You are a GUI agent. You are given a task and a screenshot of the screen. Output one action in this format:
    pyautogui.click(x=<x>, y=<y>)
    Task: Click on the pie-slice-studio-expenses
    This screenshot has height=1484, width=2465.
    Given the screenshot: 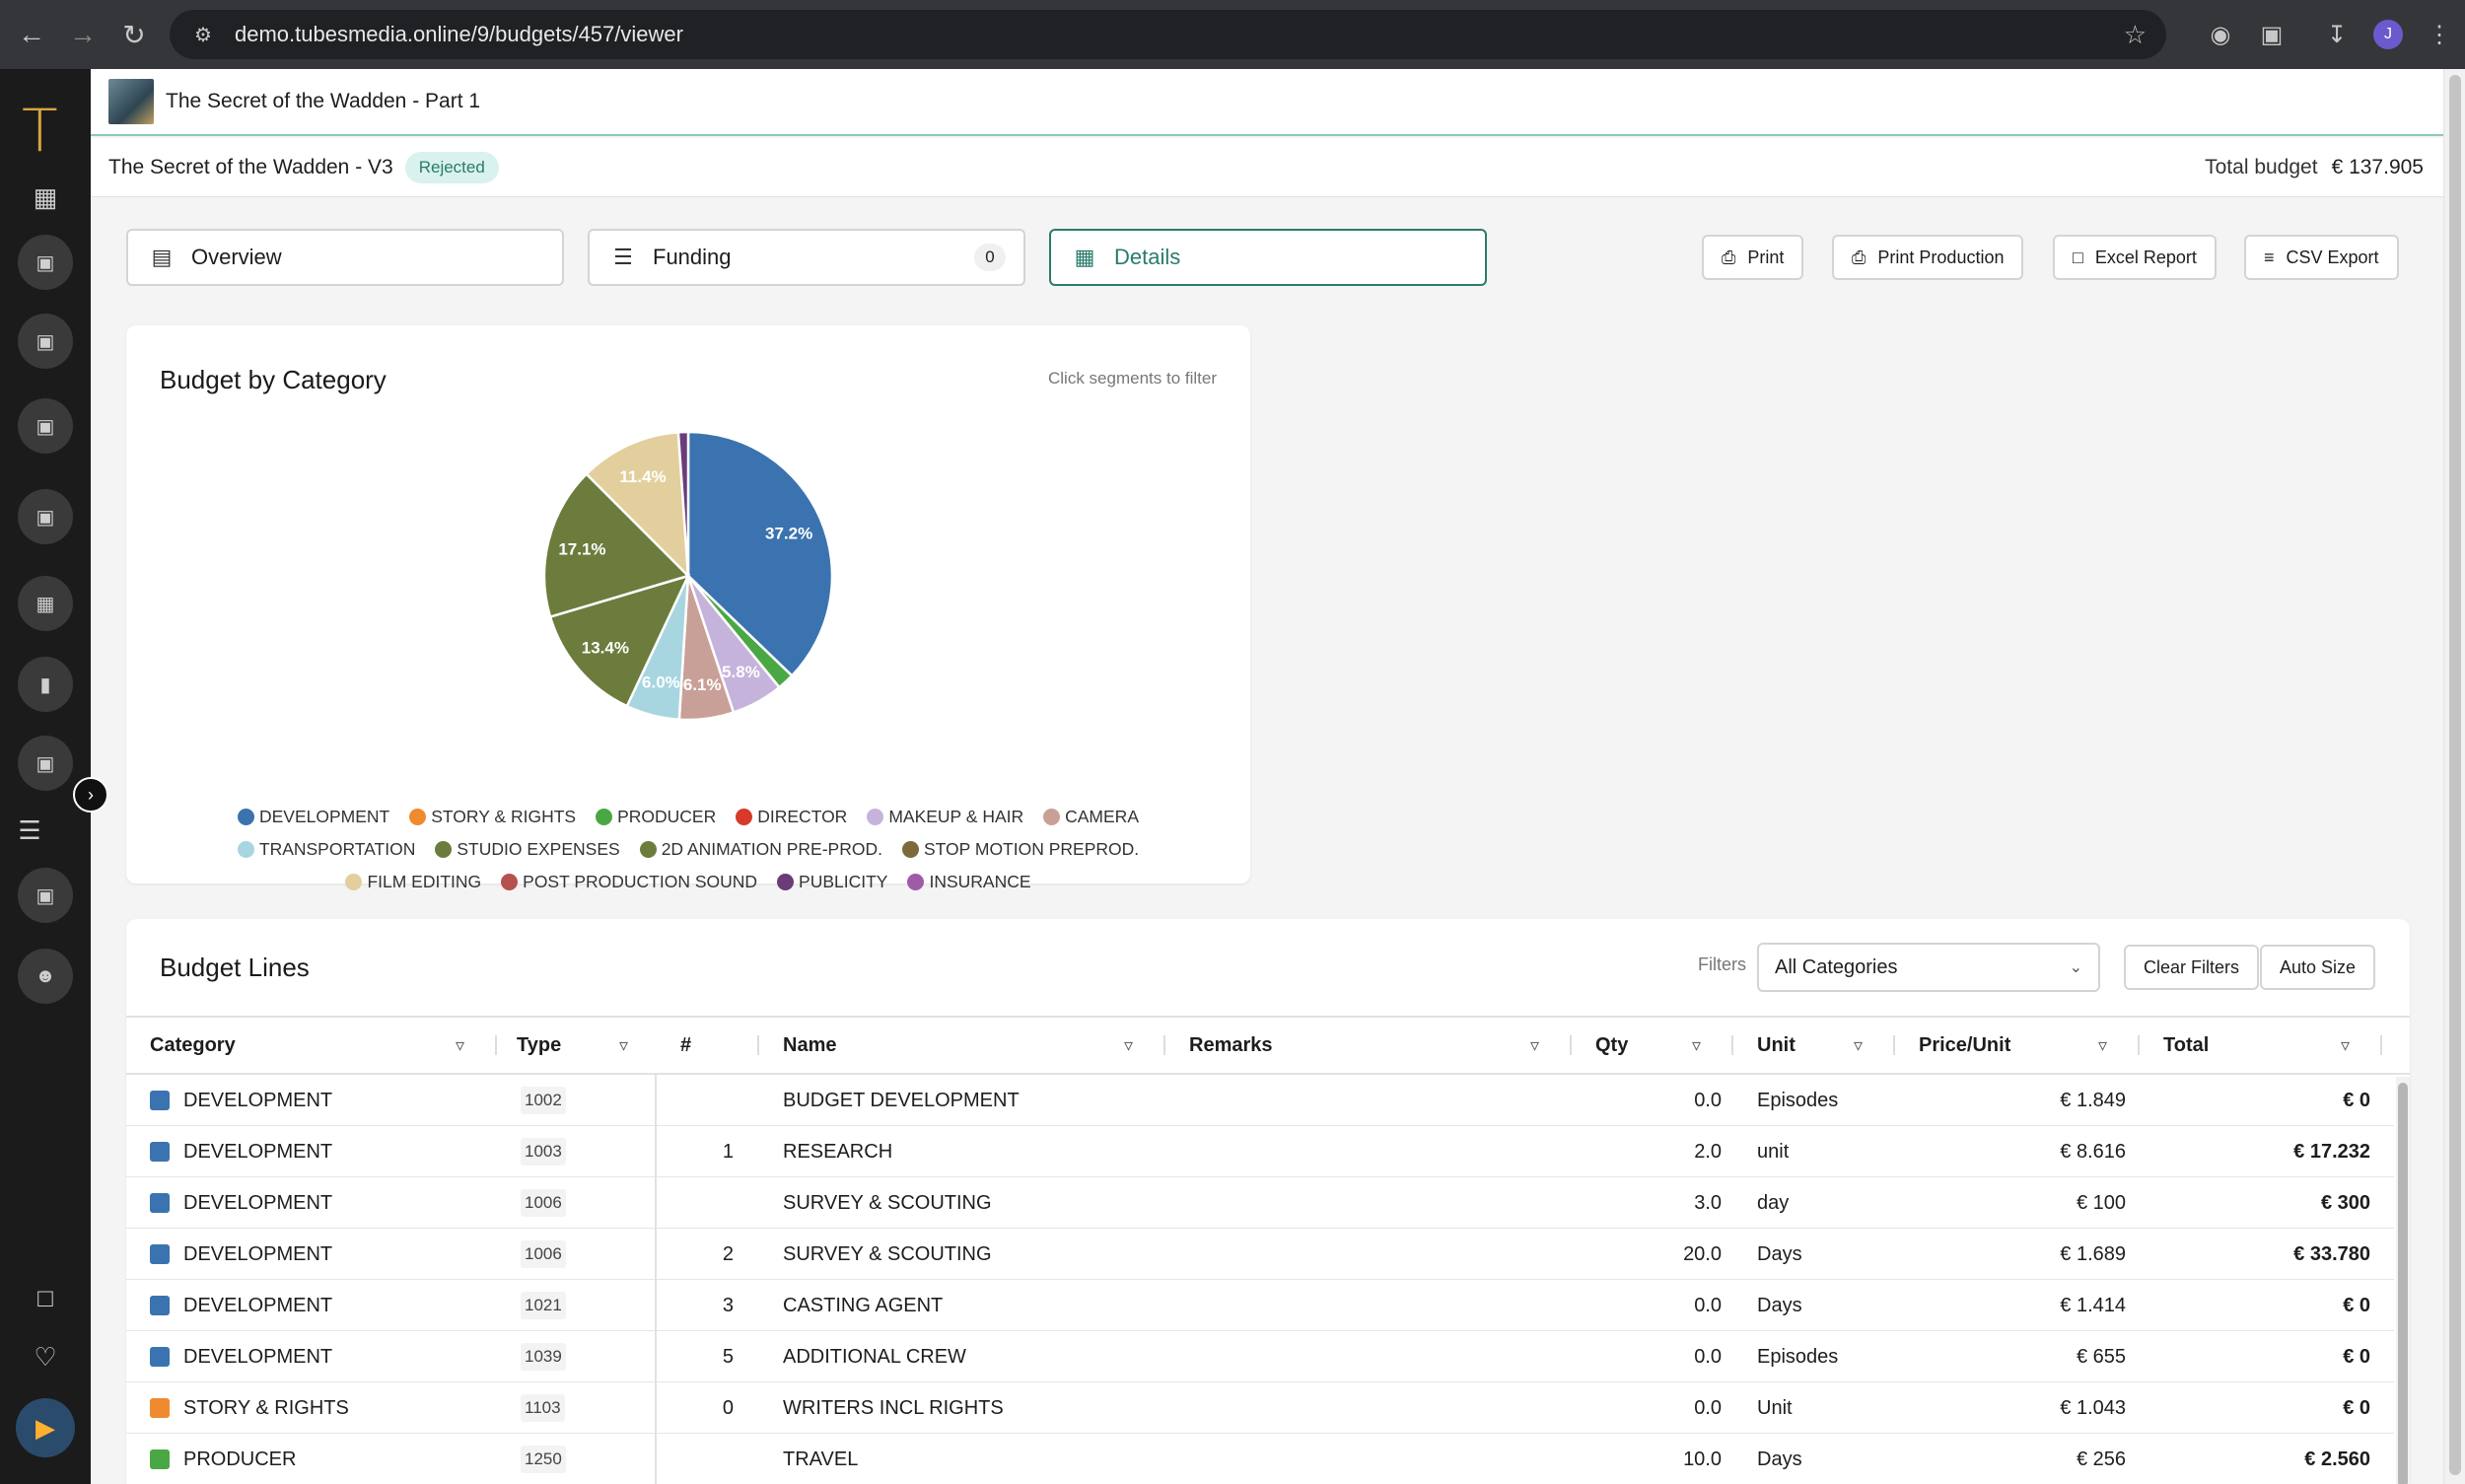 What is the action you would take?
    pyautogui.click(x=619, y=641)
    